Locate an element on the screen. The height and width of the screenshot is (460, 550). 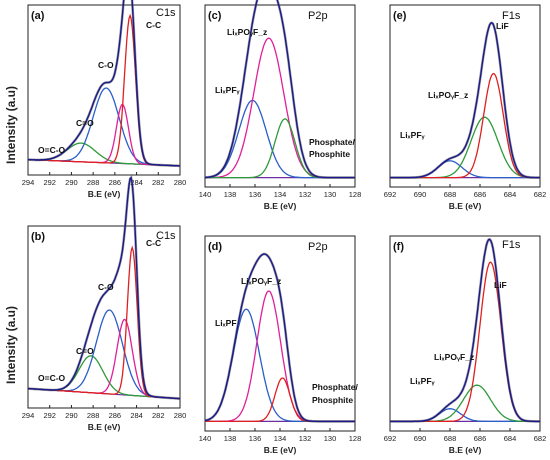
panel-title: F1s is located at coordinates (511, 16).